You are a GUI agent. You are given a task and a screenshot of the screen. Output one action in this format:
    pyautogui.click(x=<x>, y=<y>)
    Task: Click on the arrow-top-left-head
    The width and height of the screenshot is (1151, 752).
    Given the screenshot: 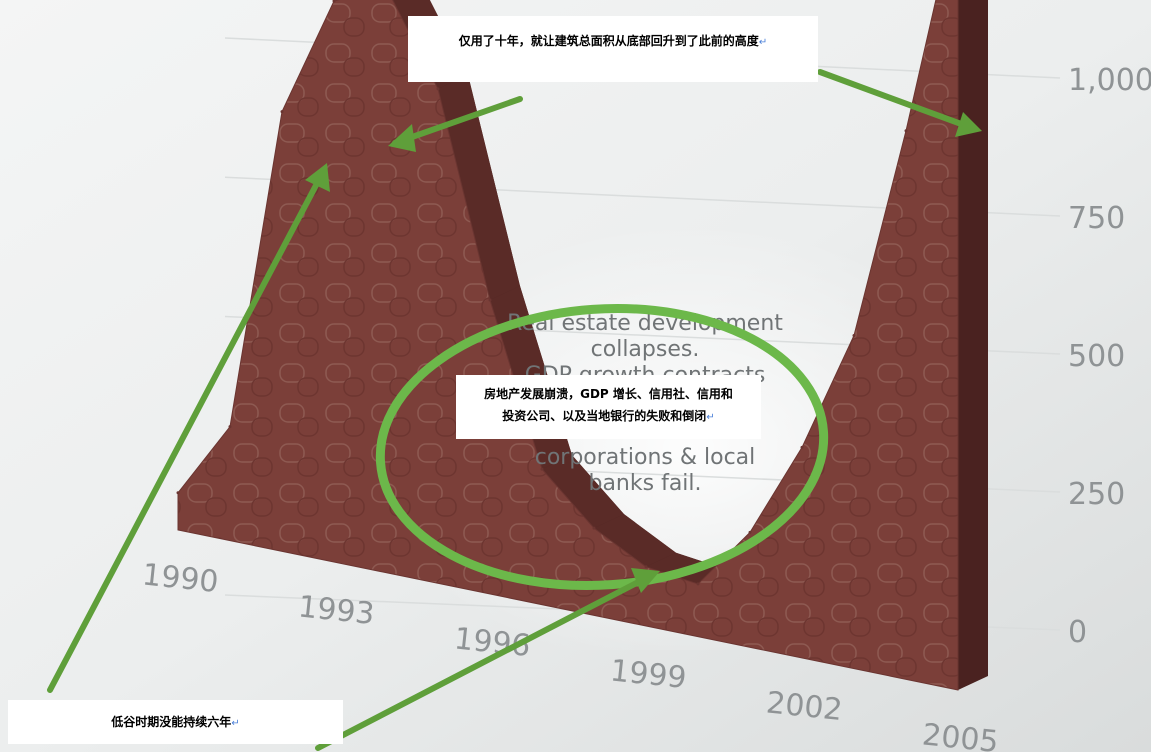 What is the action you would take?
    pyautogui.click(x=402, y=138)
    